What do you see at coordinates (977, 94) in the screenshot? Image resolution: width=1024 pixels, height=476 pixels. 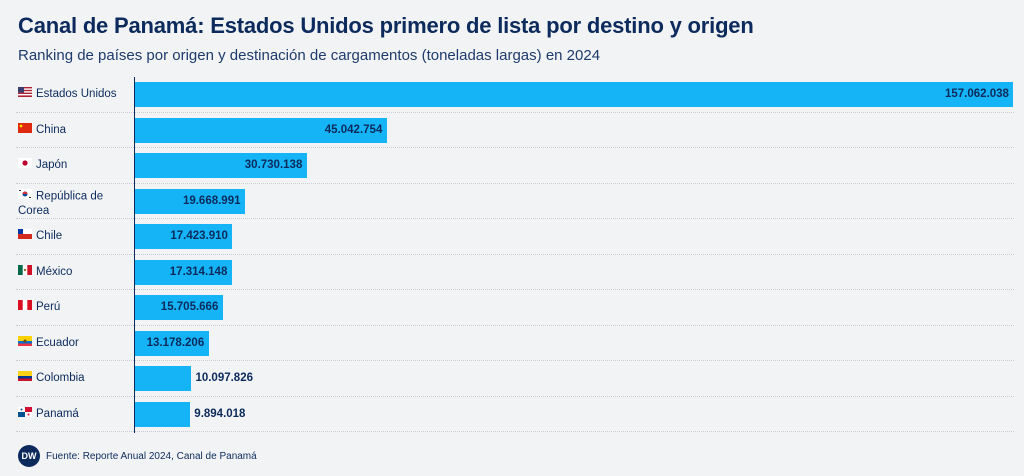 I see `data-label: 157.062.038` at bounding box center [977, 94].